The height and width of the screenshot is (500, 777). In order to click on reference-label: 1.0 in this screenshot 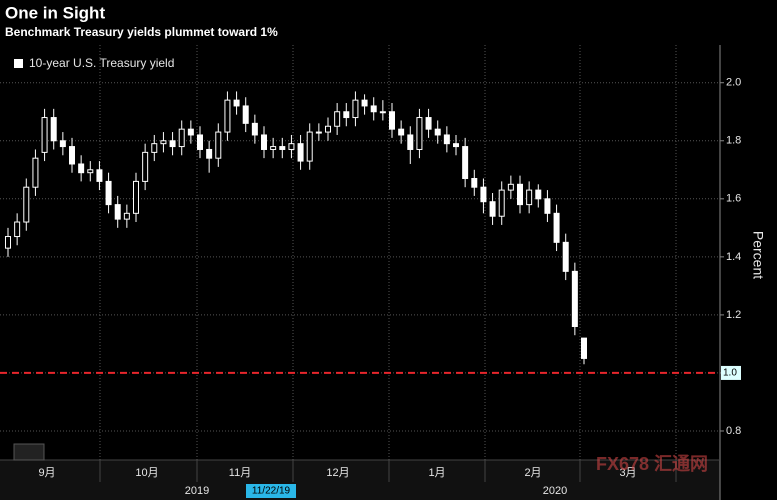, I will do `click(730, 373)`.